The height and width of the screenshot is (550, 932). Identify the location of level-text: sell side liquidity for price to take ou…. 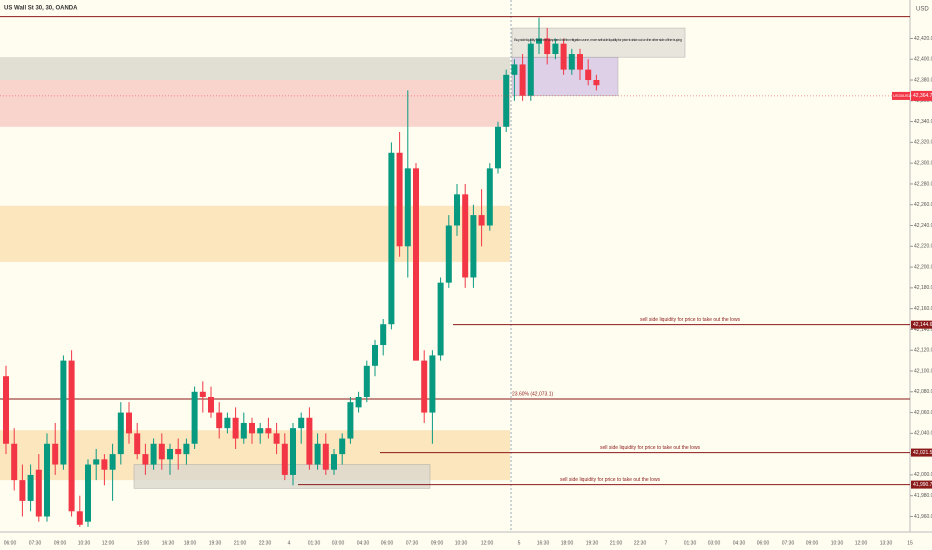
(650, 448).